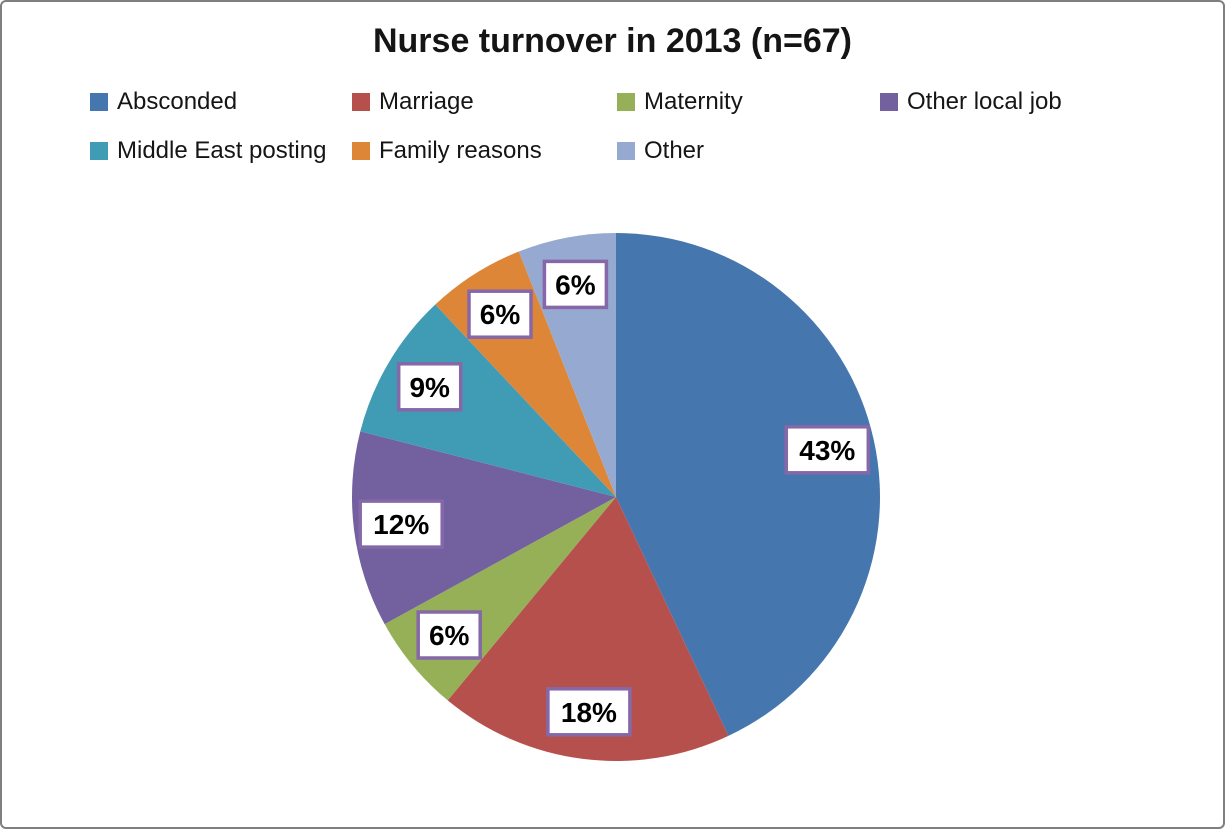 The height and width of the screenshot is (829, 1225). Describe the element at coordinates (748, 151) in the screenshot. I see `legend-item: Other` at that location.